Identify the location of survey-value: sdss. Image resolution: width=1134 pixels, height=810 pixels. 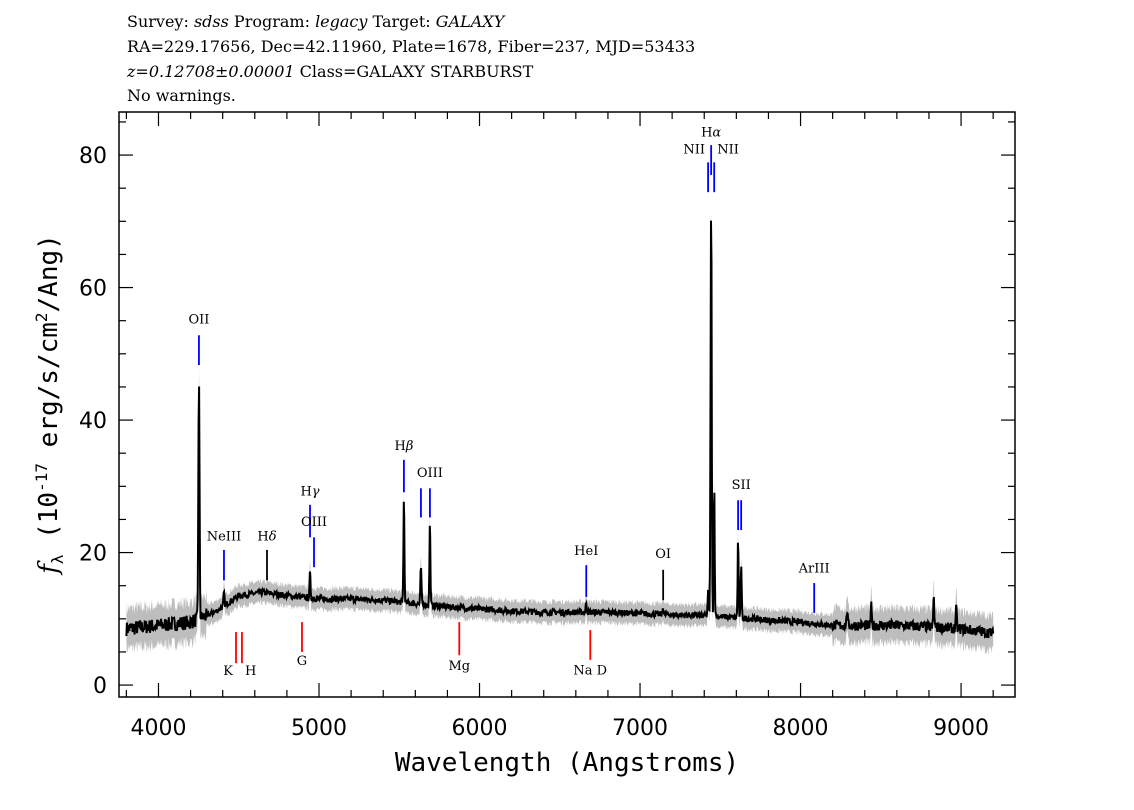
(211, 21).